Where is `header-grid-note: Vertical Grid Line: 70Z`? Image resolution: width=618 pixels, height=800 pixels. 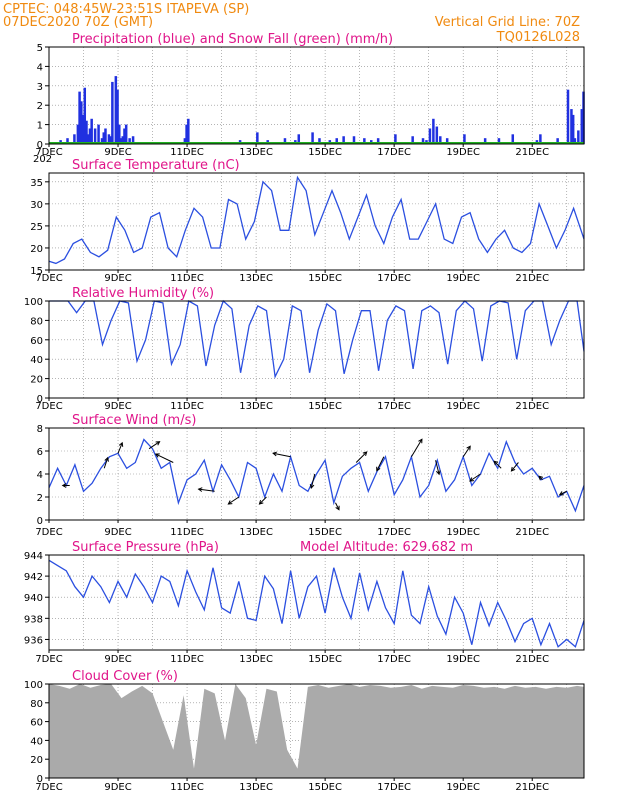 header-grid-note: Vertical Grid Line: 70Z is located at coordinates (507, 22).